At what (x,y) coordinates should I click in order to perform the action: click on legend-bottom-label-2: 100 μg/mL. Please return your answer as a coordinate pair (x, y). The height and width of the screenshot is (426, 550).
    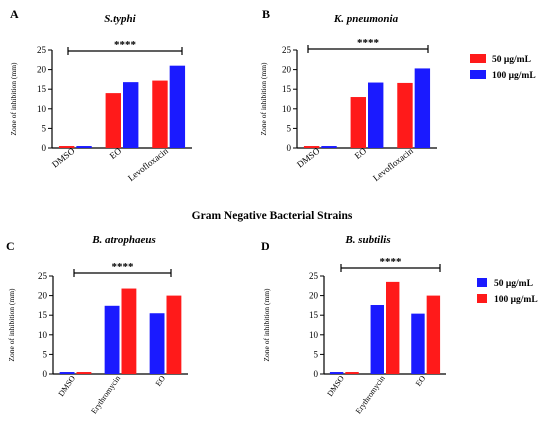
    Looking at the image, I should click on (516, 300).